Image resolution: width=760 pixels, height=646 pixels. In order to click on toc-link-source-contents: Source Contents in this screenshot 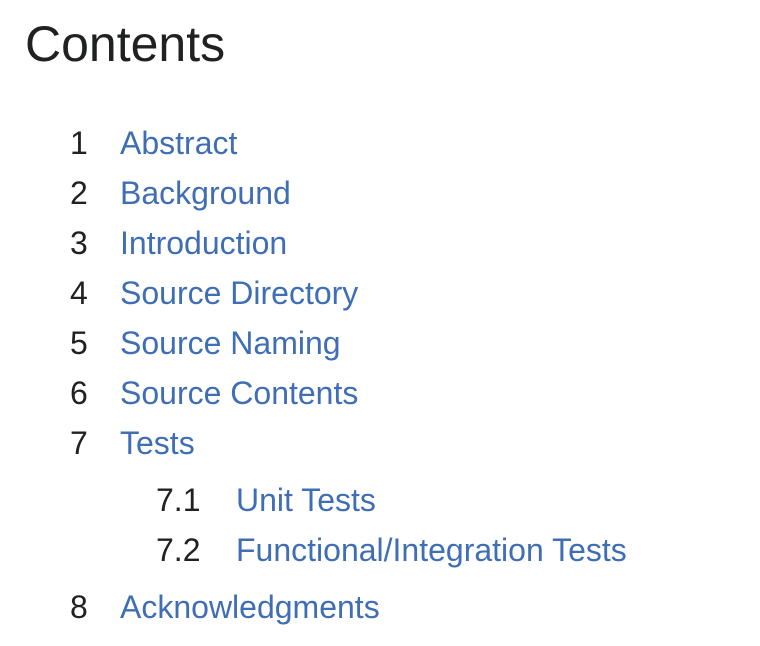, I will do `click(239, 393)`.